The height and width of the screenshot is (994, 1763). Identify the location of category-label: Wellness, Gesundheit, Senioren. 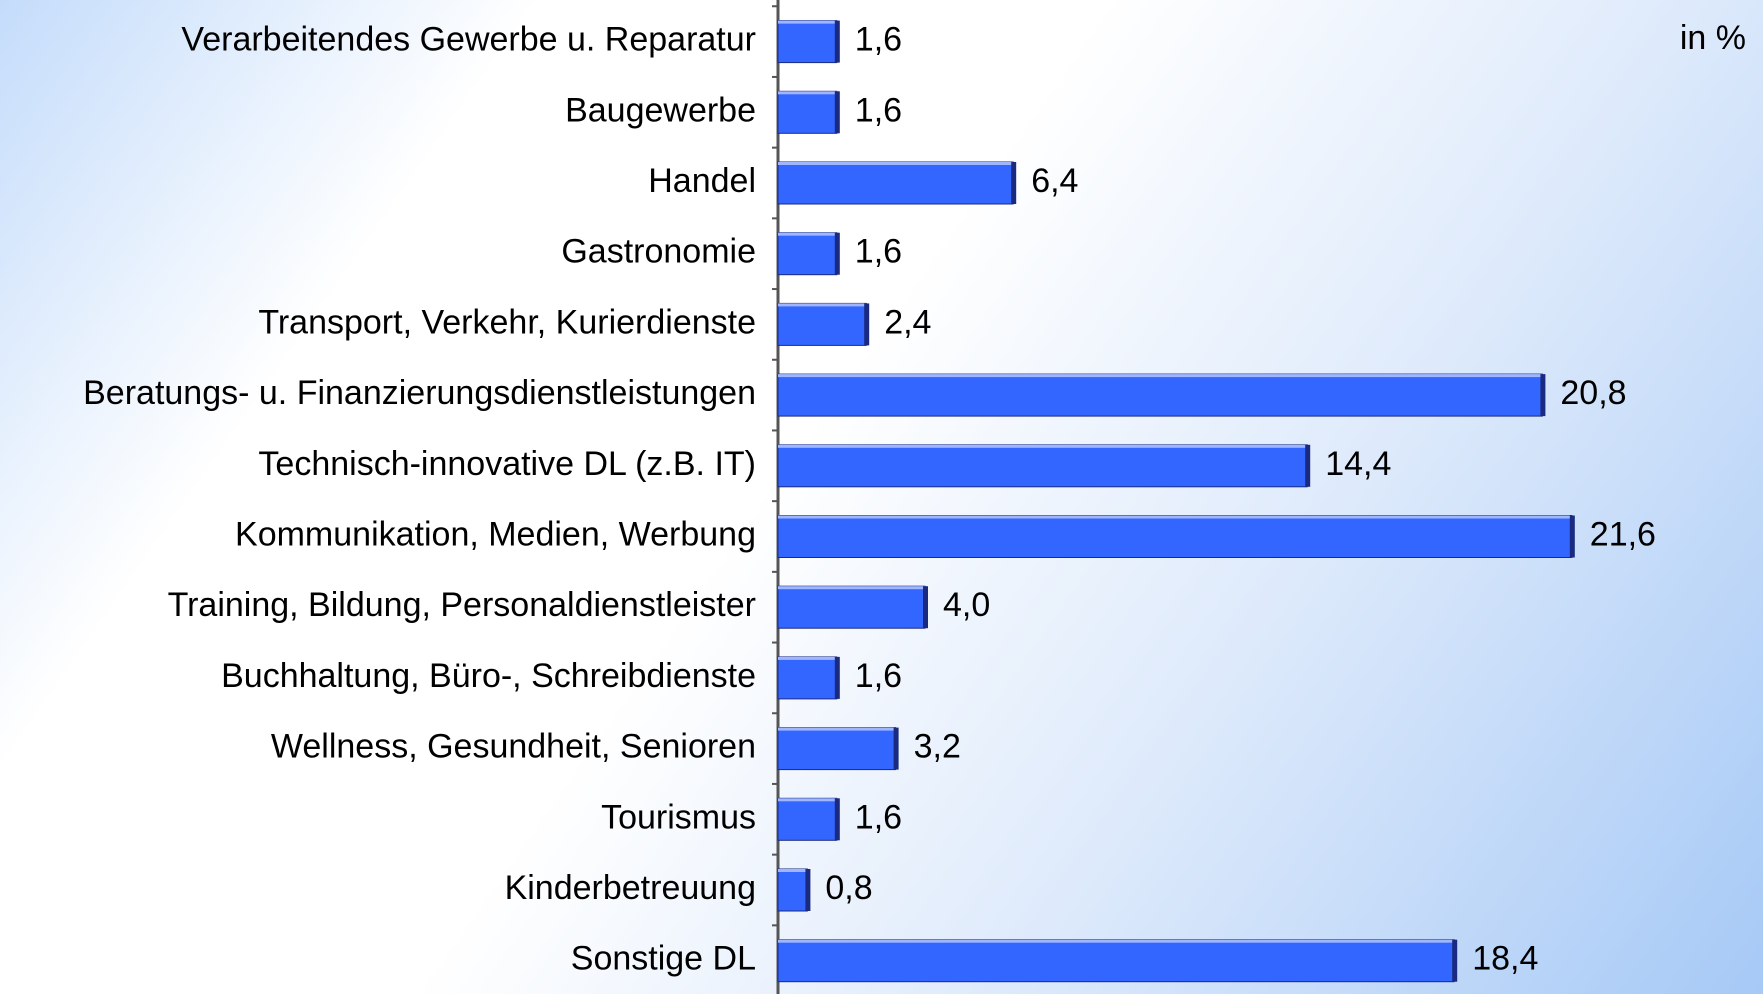
(513, 747).